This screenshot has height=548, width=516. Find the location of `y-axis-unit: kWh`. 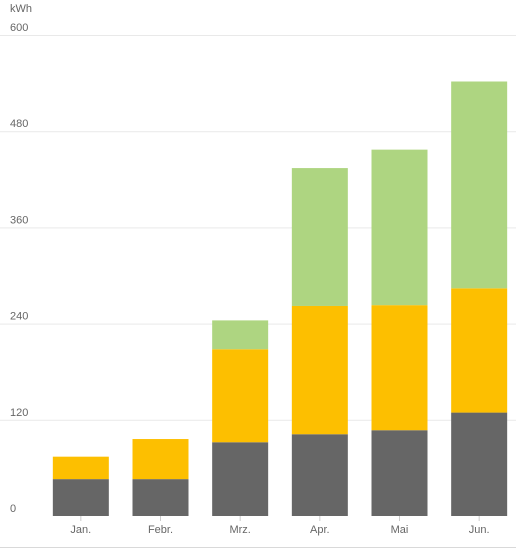

y-axis-unit: kWh is located at coordinates (21, 9).